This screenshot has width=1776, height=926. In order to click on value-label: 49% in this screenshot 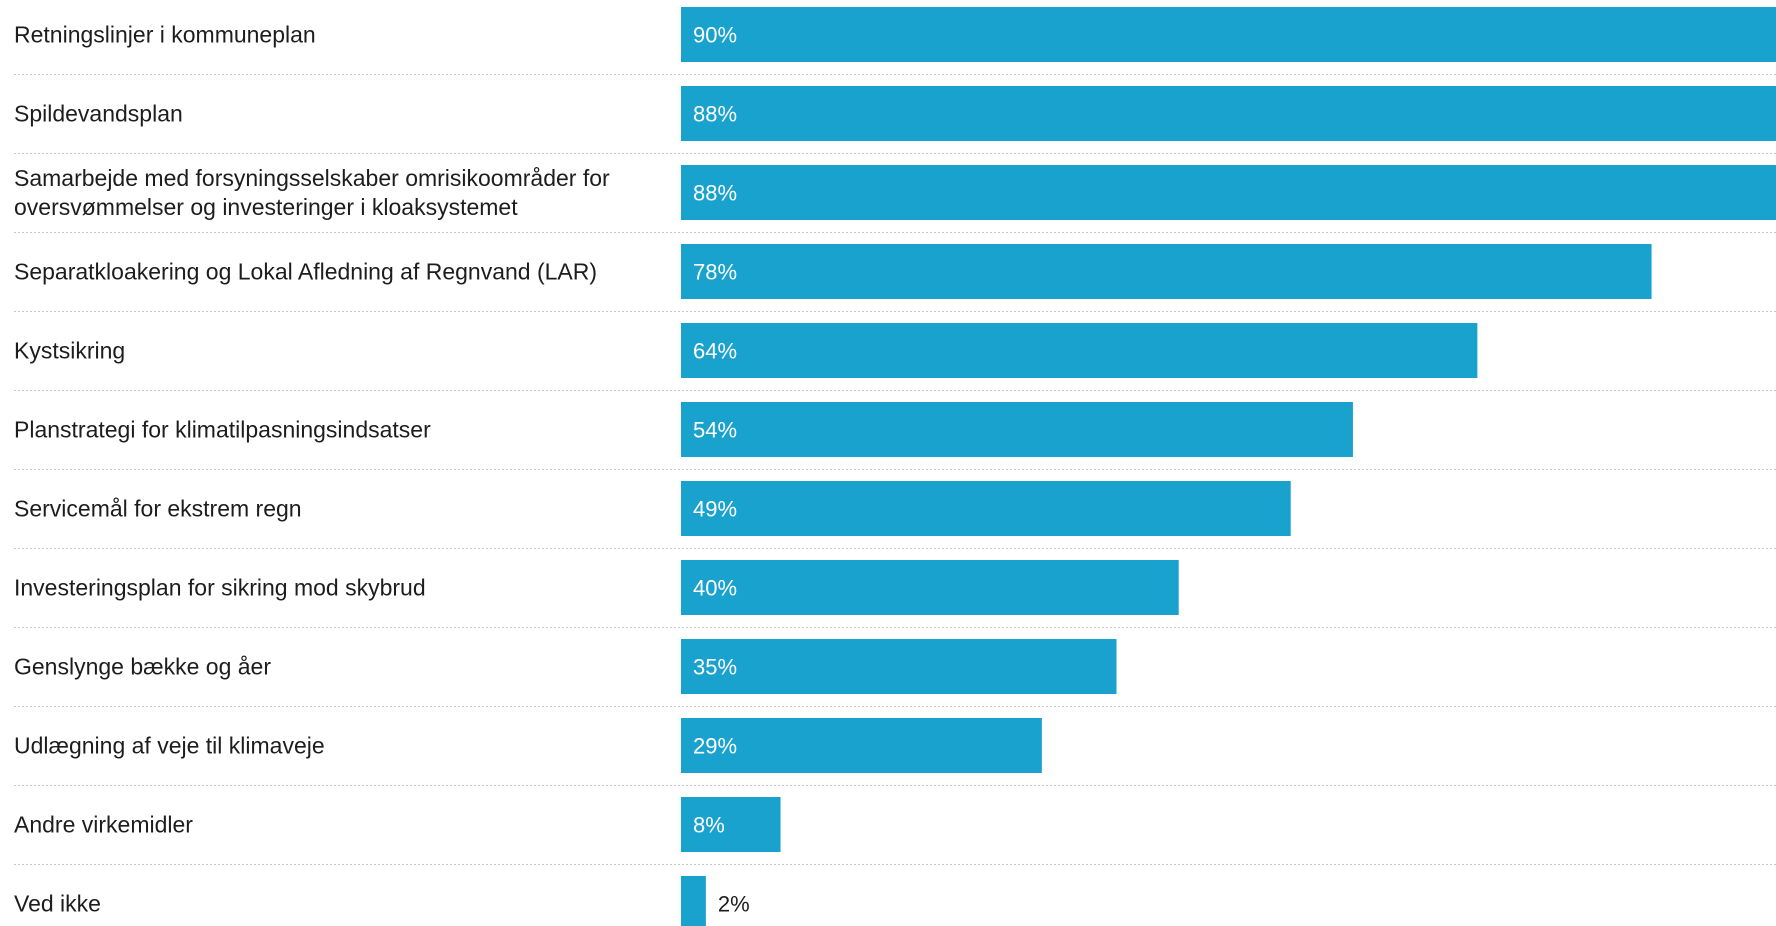, I will do `click(715, 509)`.